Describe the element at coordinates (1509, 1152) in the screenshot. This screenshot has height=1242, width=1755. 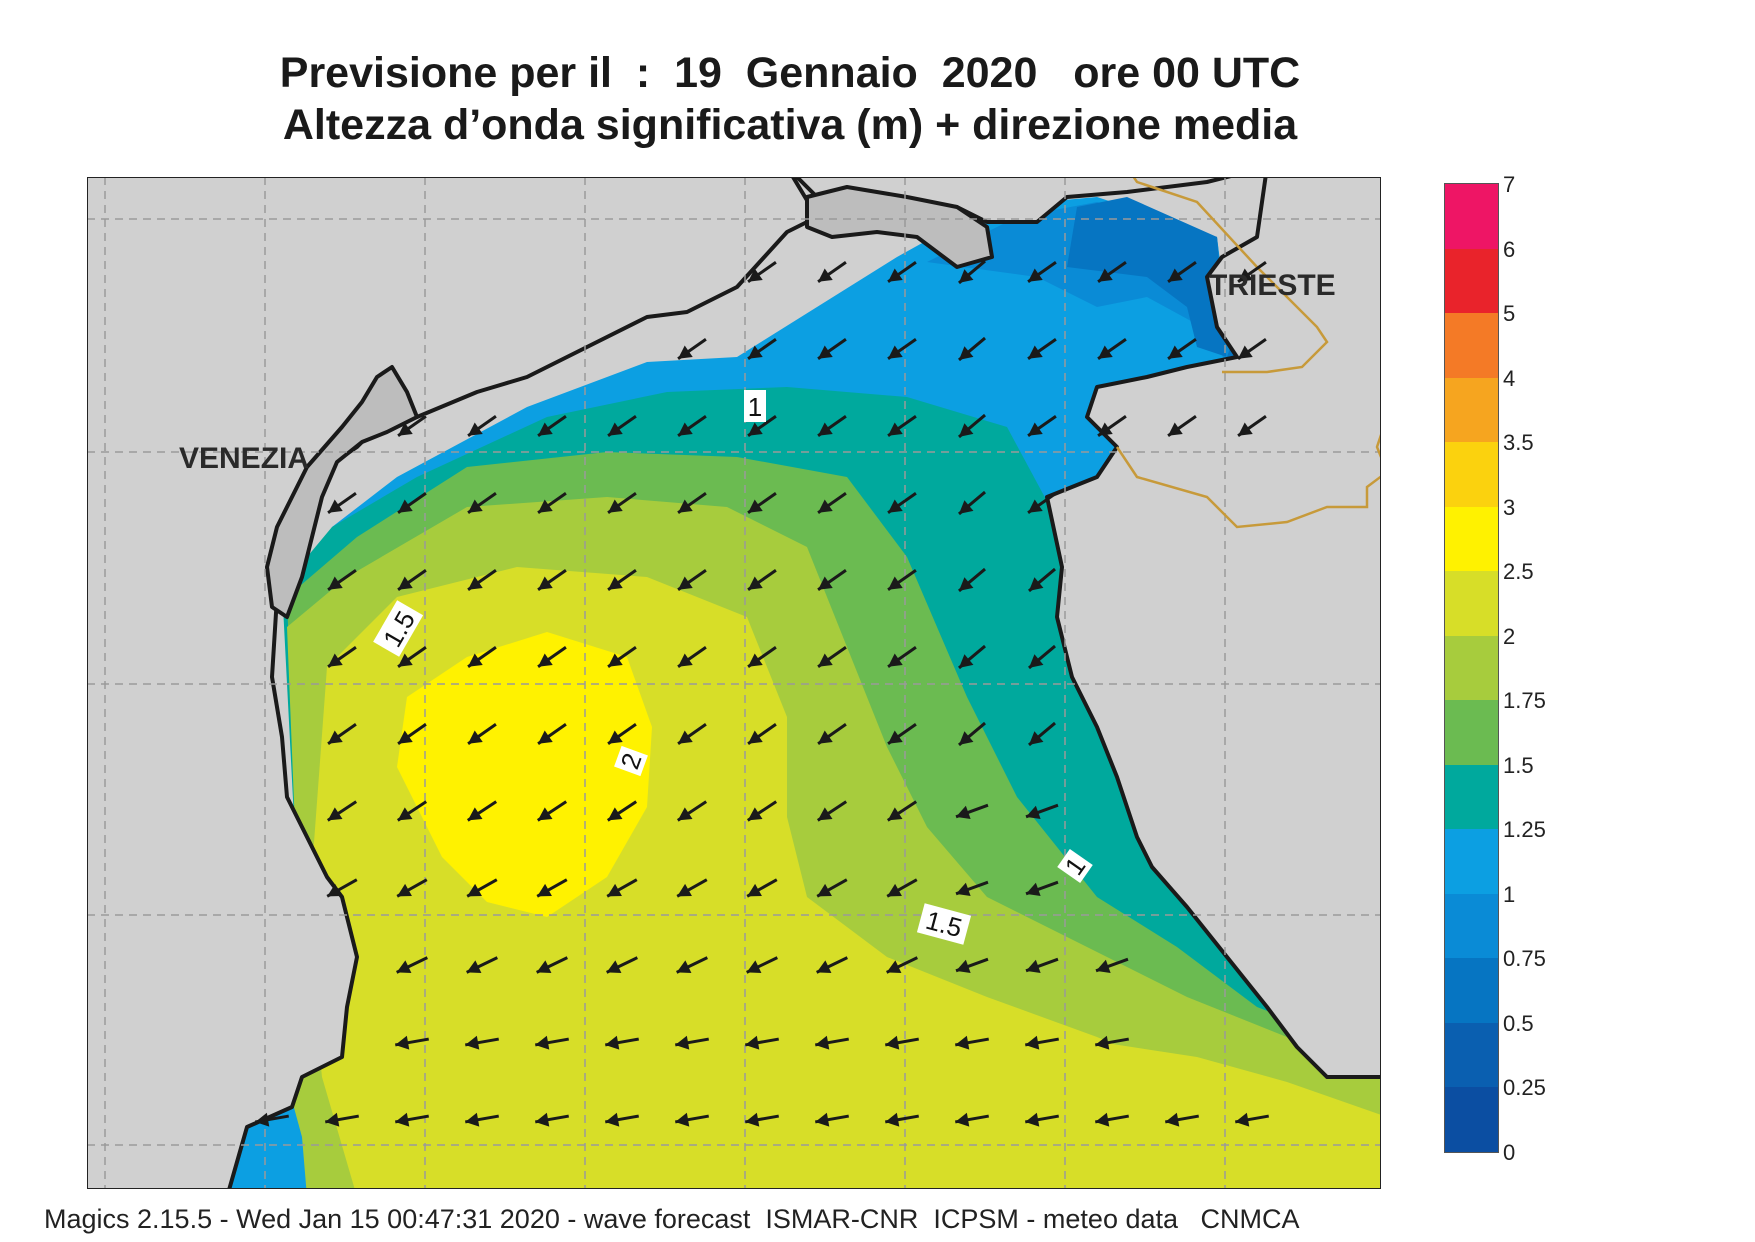
I see `colorbar-label: 0` at that location.